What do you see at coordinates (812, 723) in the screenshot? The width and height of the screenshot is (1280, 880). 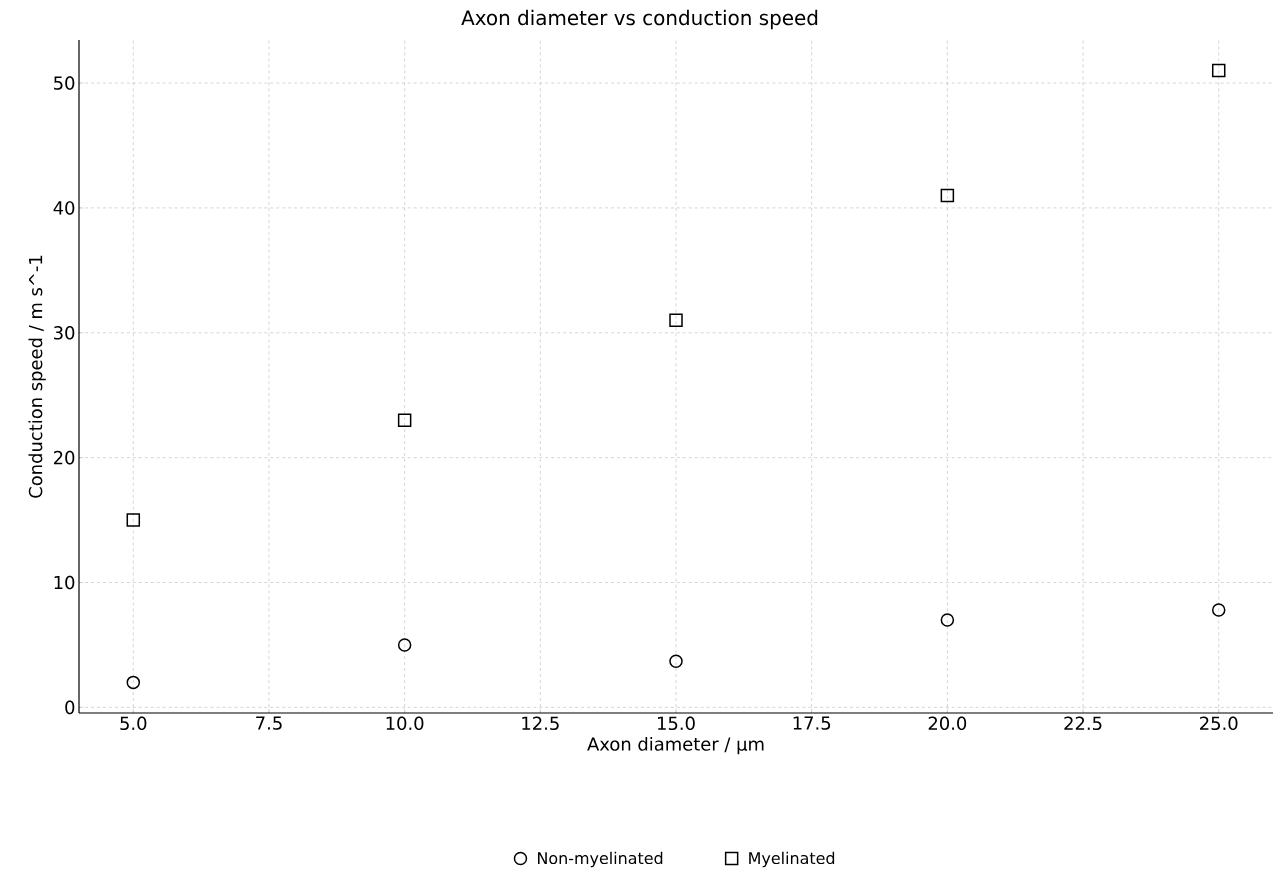 I see `x-tick-label: 17.5` at bounding box center [812, 723].